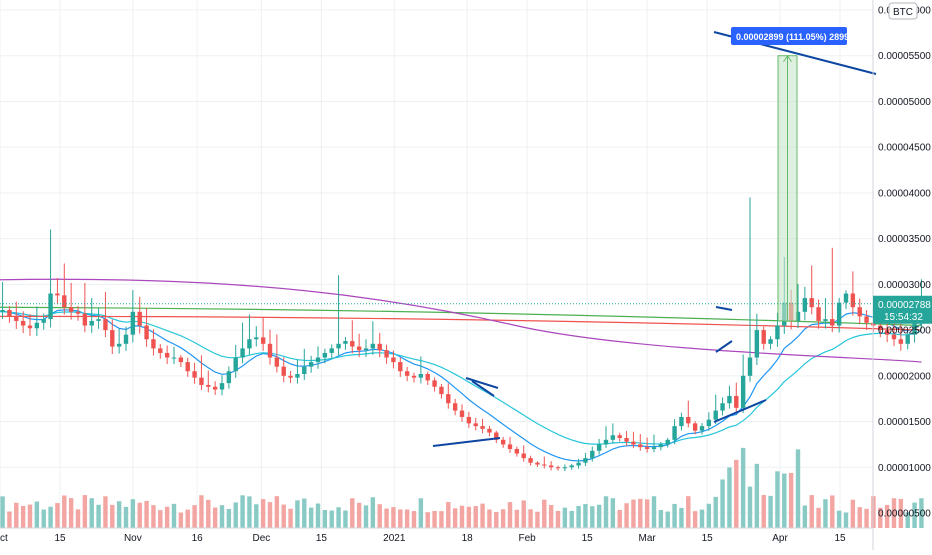 This screenshot has height=555, width=932. What do you see at coordinates (903, 11) in the screenshot?
I see `currency-badge: BTC` at bounding box center [903, 11].